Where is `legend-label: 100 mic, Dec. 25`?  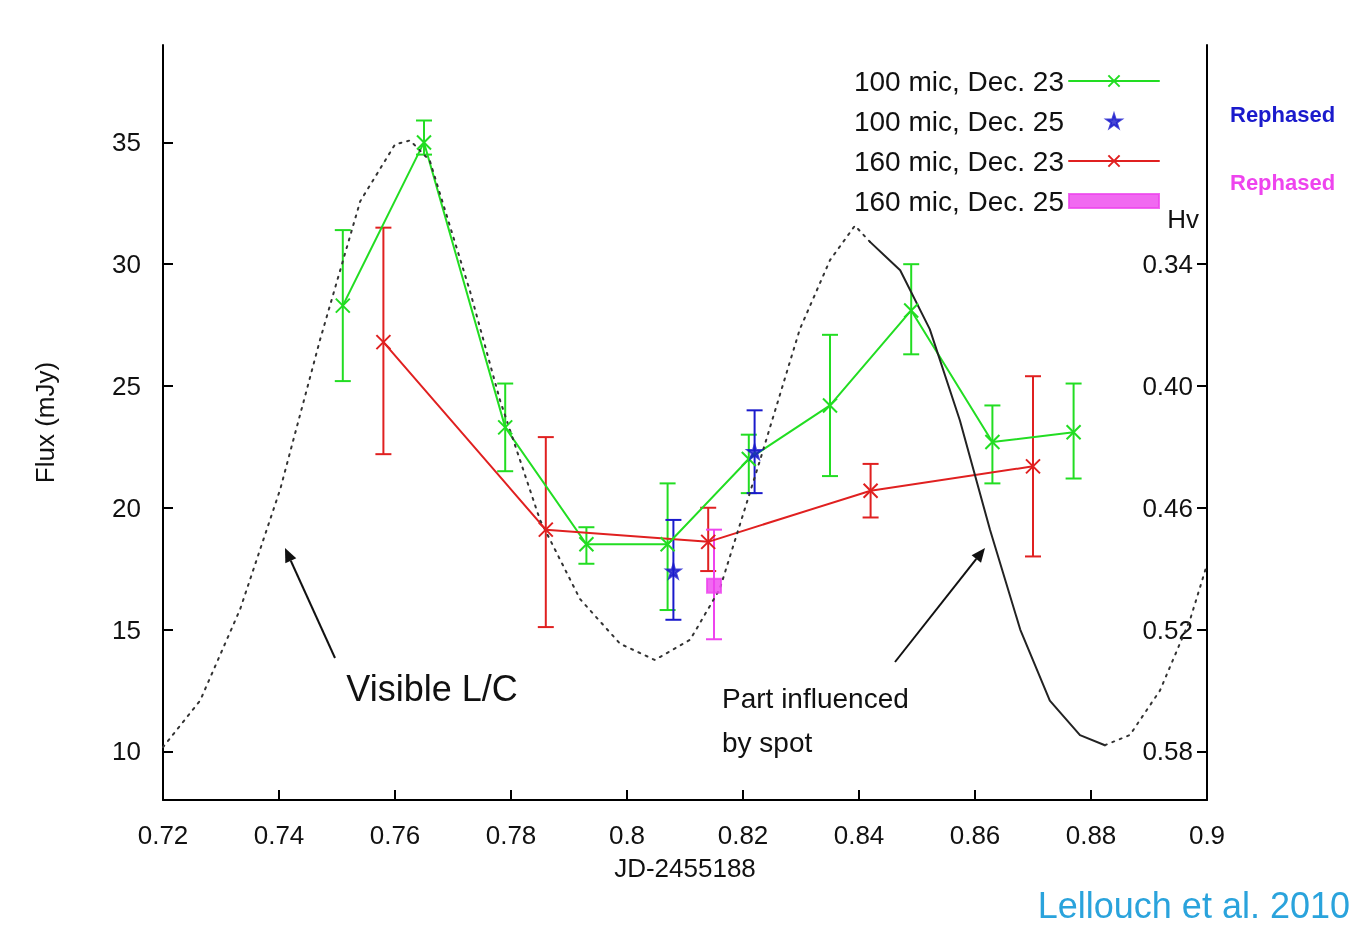 legend-label: 100 mic, Dec. 25 is located at coordinates (958, 121).